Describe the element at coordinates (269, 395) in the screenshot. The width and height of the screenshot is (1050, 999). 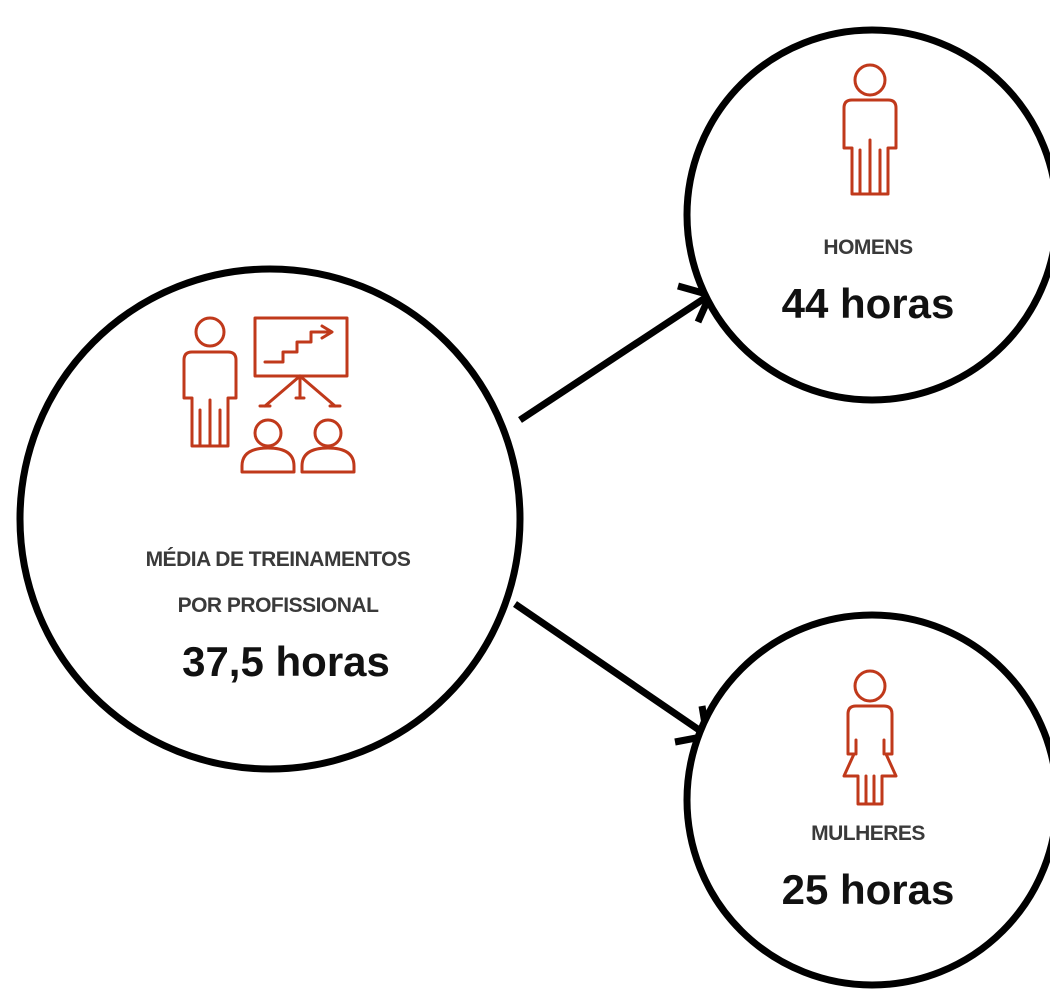
I see `training-icon` at that location.